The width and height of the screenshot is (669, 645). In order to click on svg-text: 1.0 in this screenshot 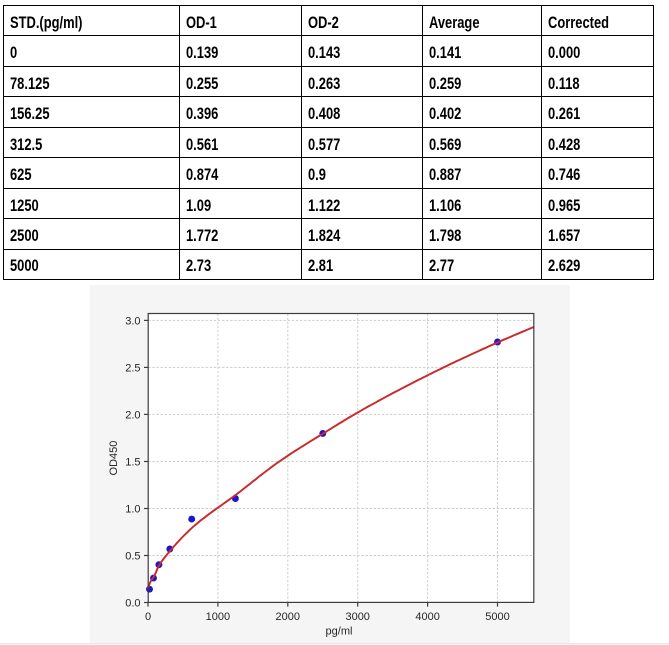, I will do `click(132, 510)`.